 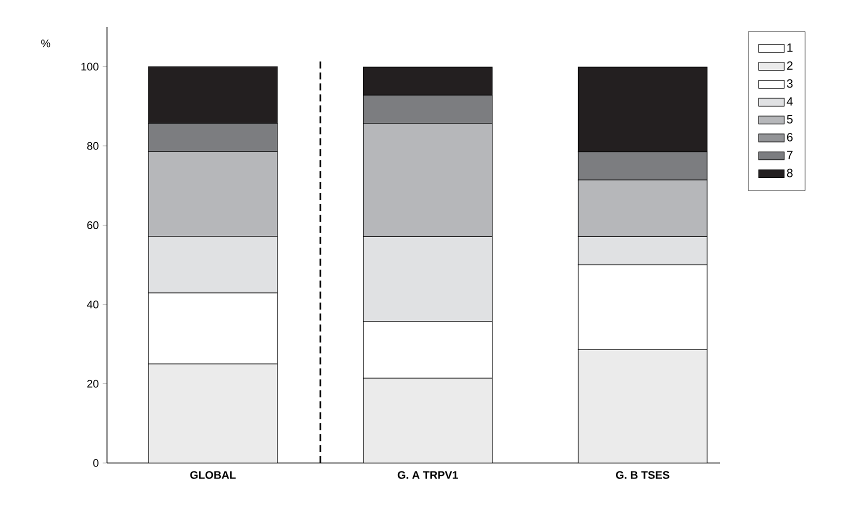 What do you see at coordinates (428, 475) in the screenshot?
I see `x-tick-label: G. A TRPV1` at bounding box center [428, 475].